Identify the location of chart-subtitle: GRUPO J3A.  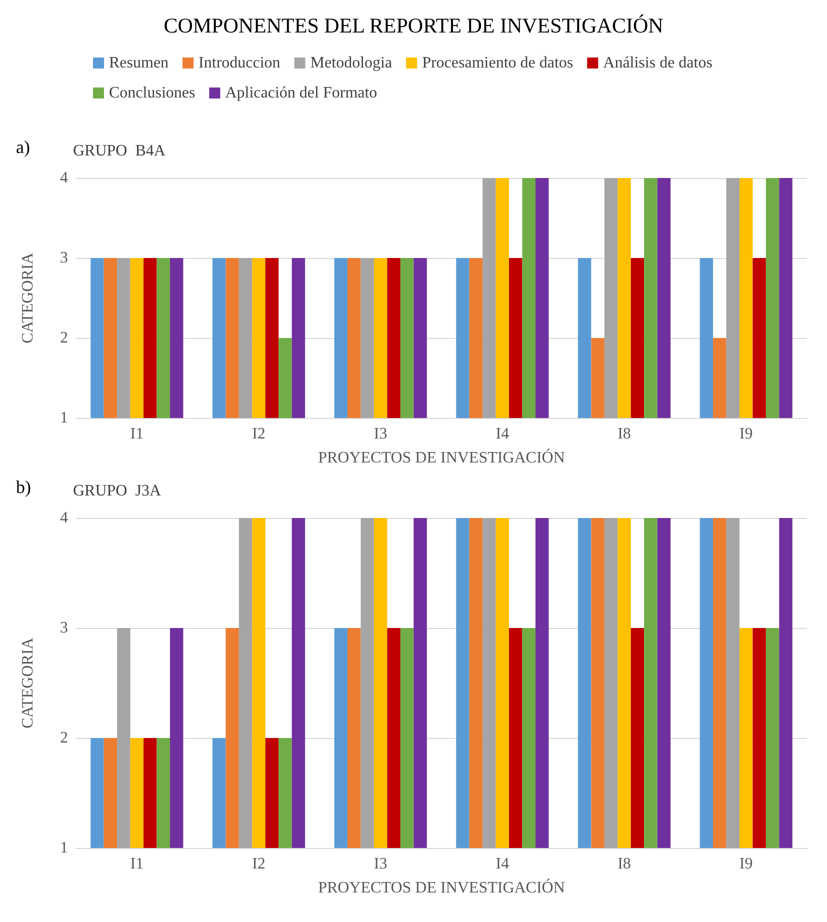
(117, 491).